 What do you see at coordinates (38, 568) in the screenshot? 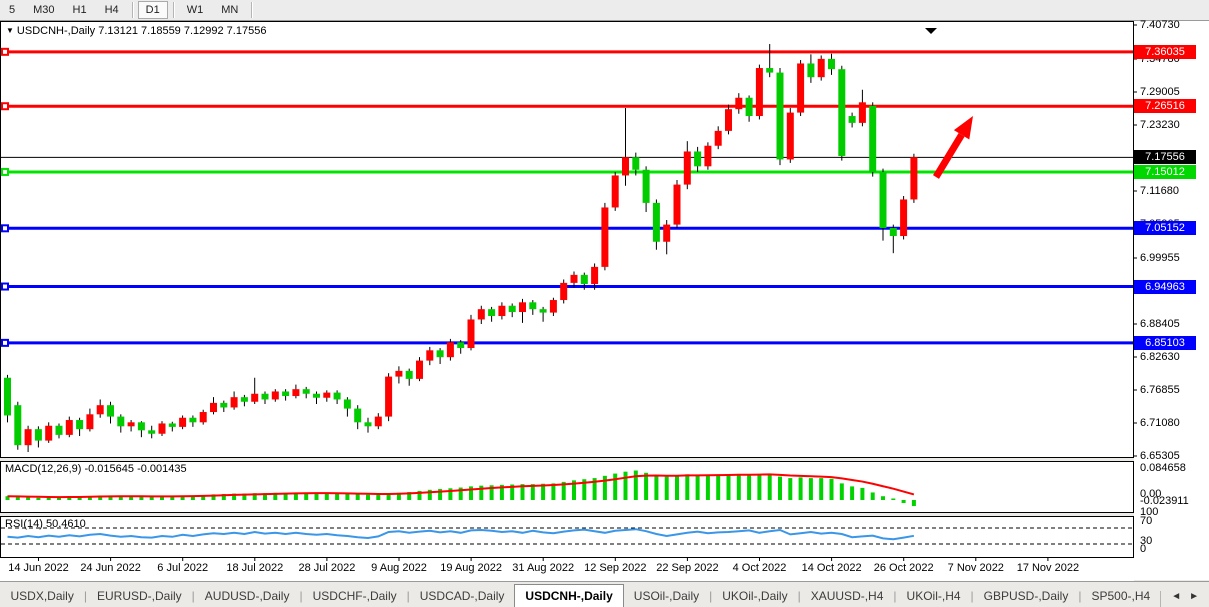
I see `date-tick-label: 14 Jun 2022` at bounding box center [38, 568].